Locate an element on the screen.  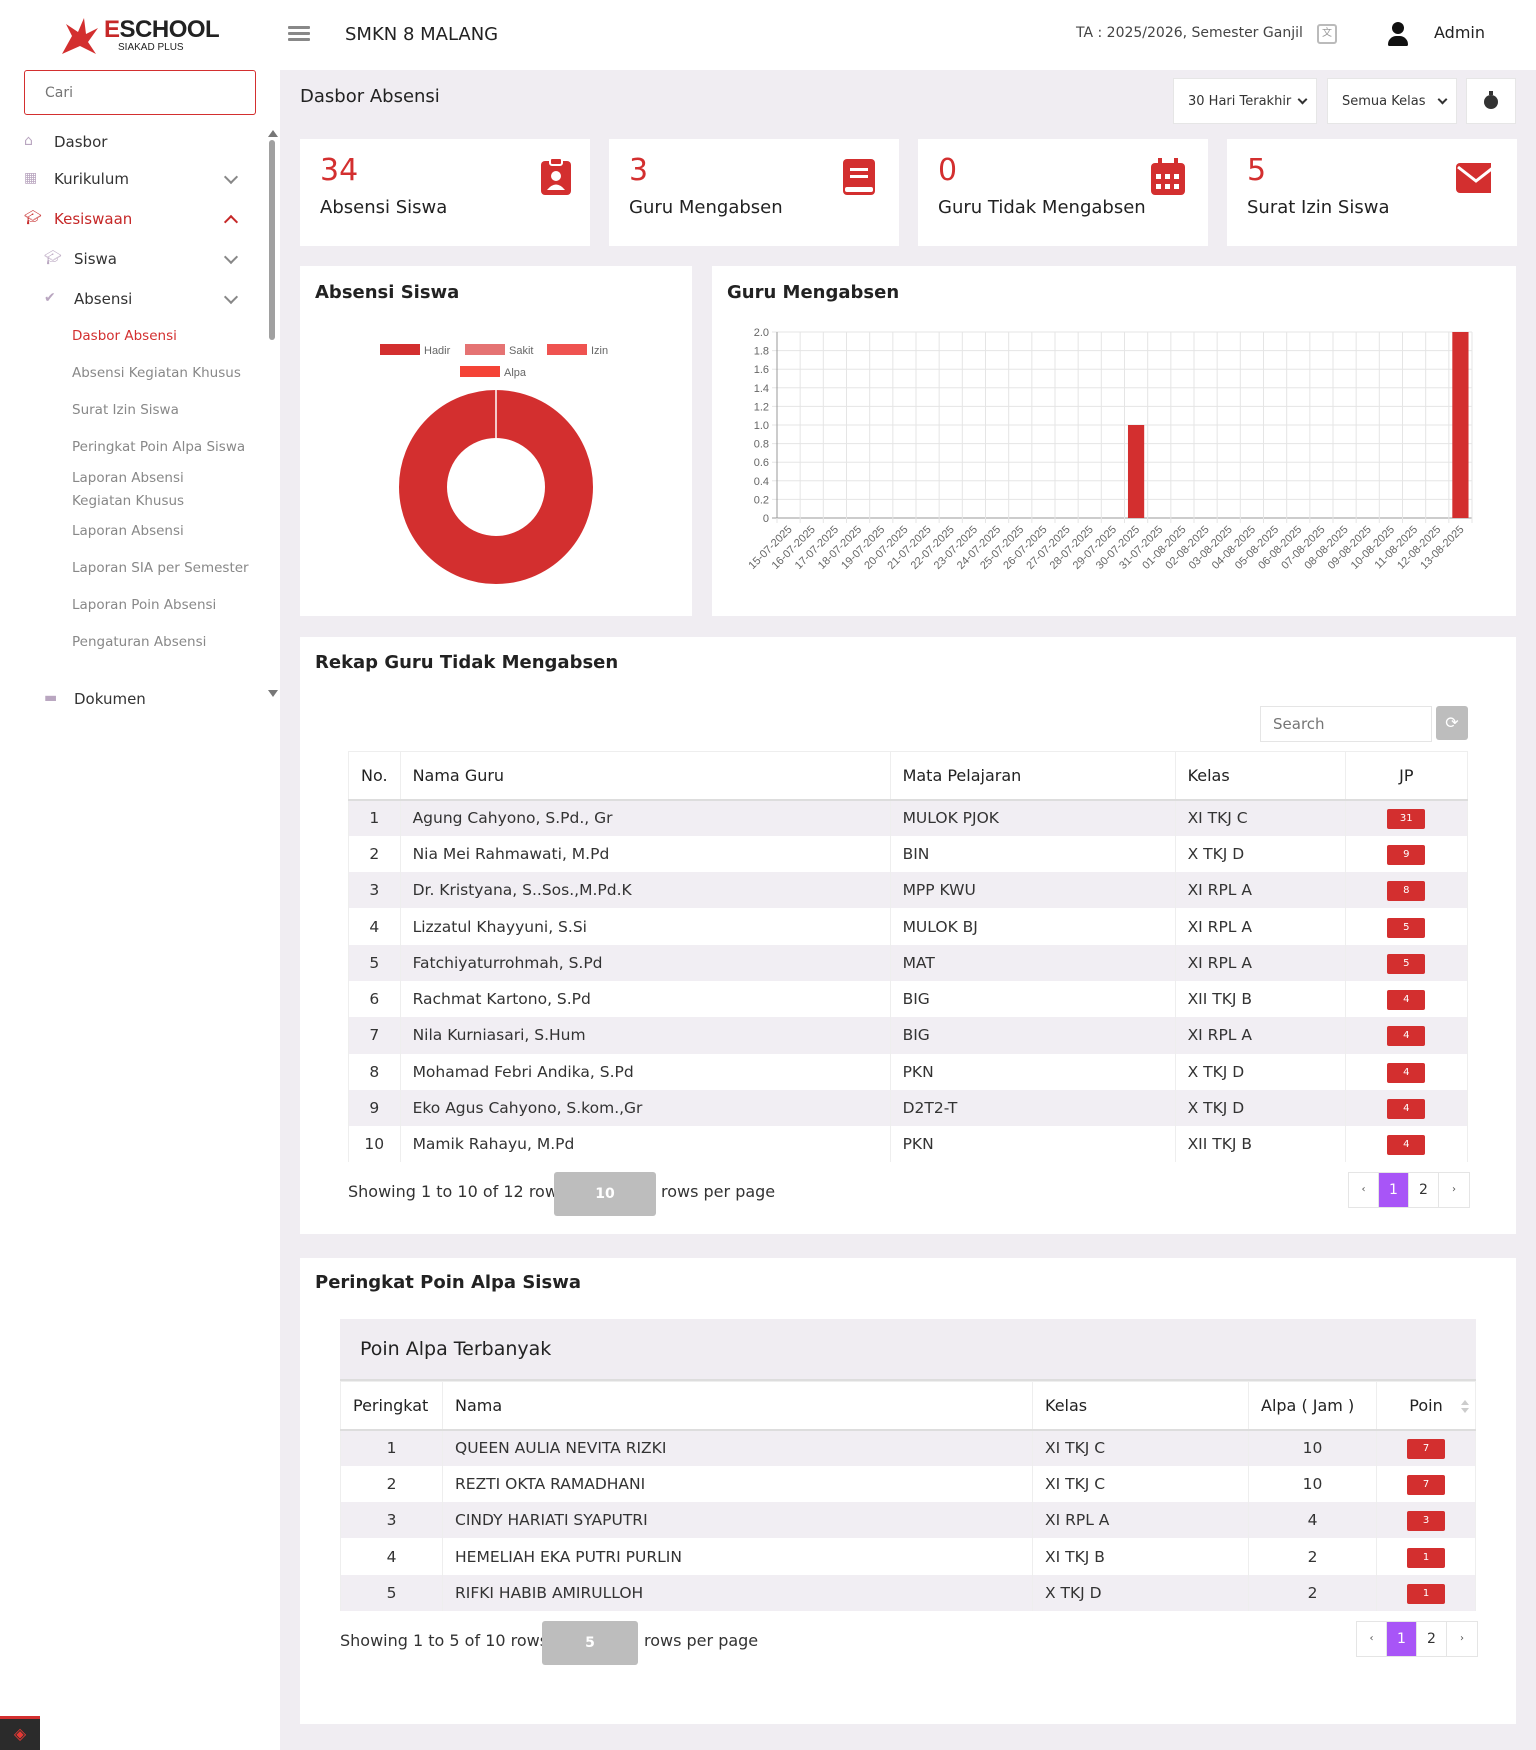
sidebar-item-kurikulum: ▦ Kurikulum is located at coordinates (125, 179).